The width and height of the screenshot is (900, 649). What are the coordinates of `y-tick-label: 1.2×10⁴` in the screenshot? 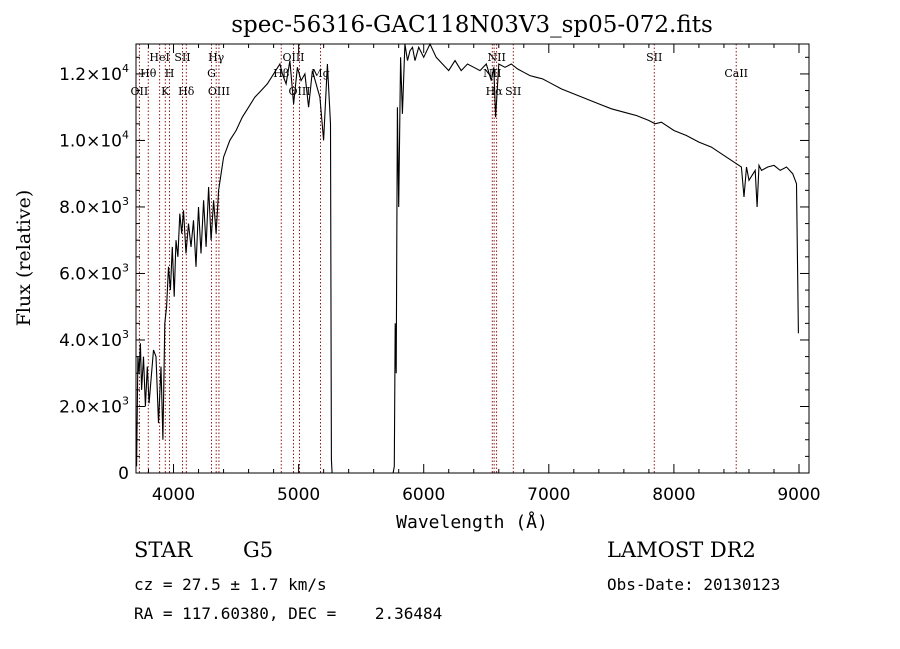 It's located at (94, 73).